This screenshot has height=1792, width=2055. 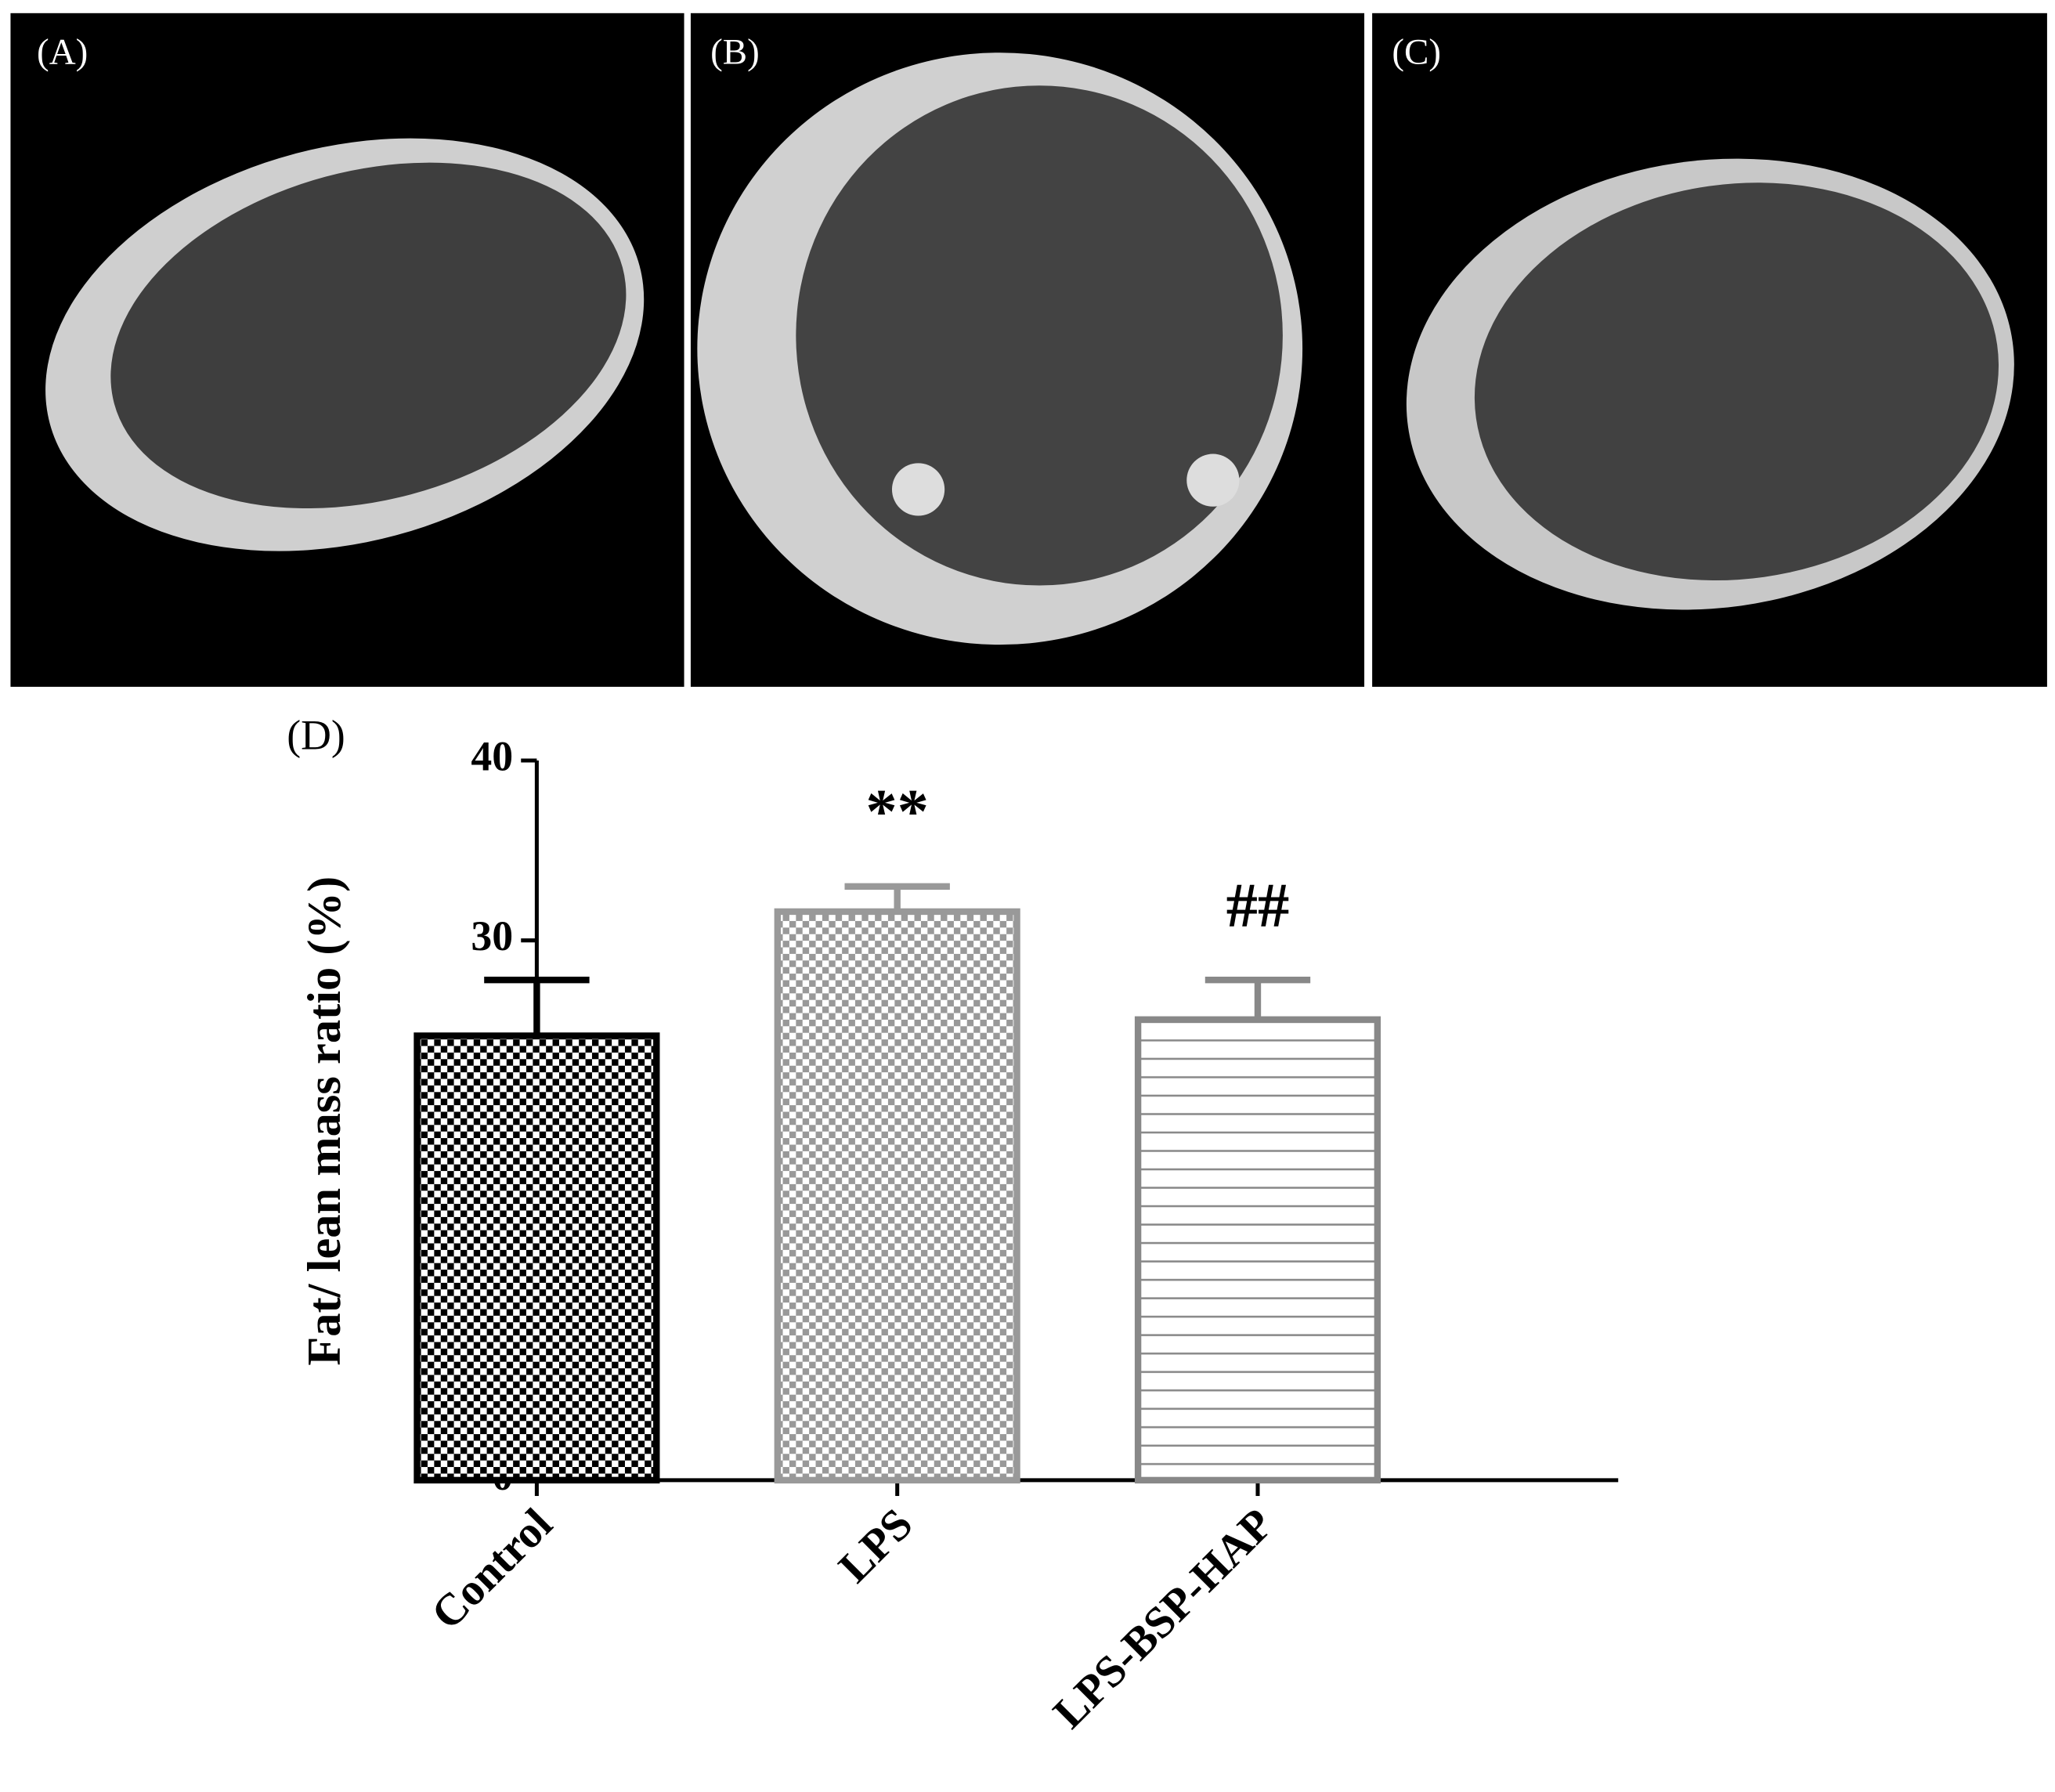 I want to click on y-tick-label: 30, so click(x=492, y=935).